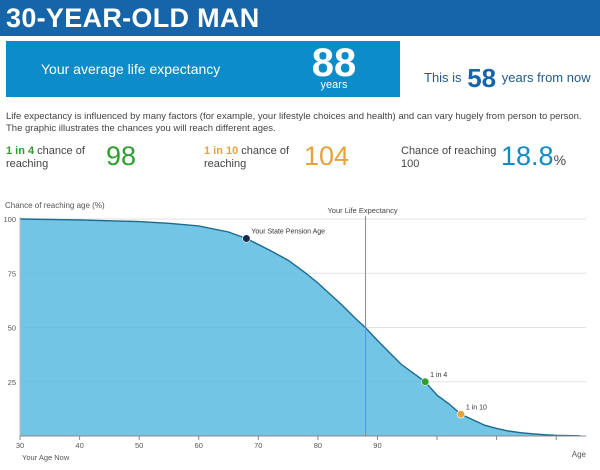 Image resolution: width=600 pixels, height=470 pixels. I want to click on life-expectancy-value: 88, so click(334, 63).